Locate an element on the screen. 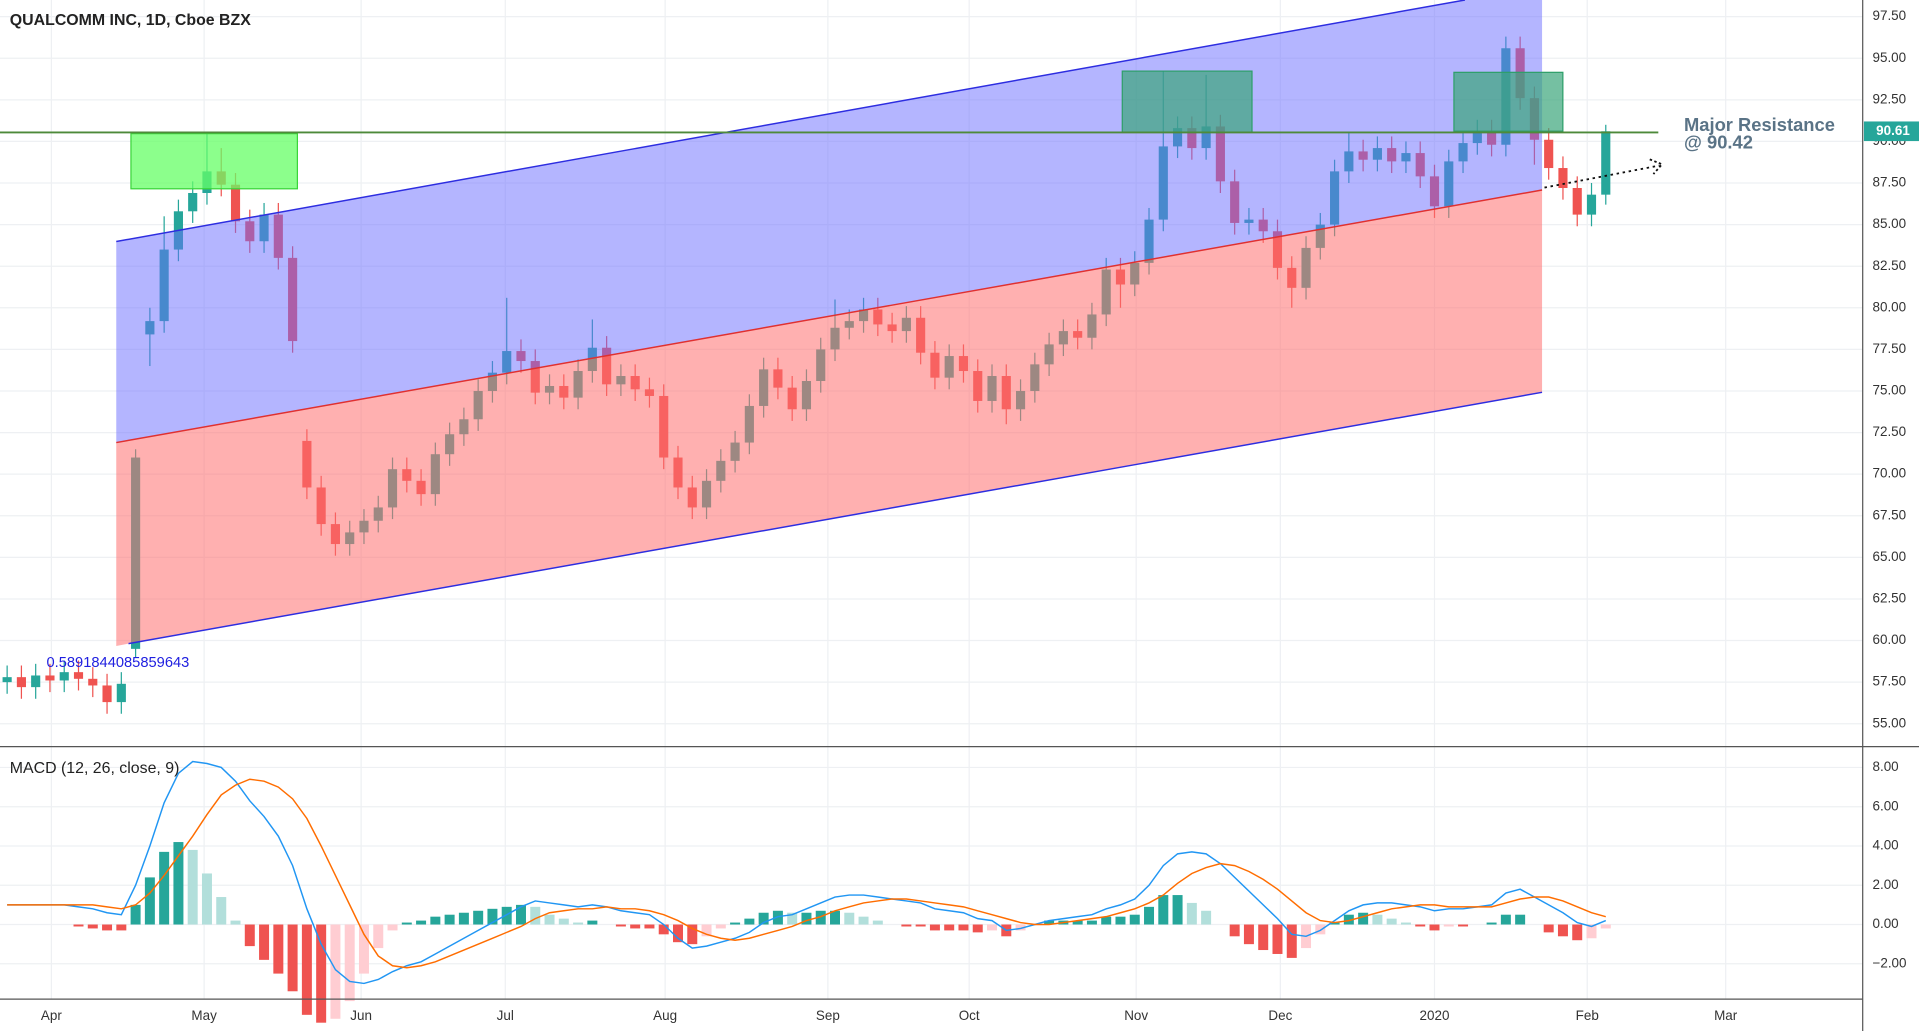 Image resolution: width=1919 pixels, height=1031 pixels. projection-arrow is located at coordinates (1602, 176).